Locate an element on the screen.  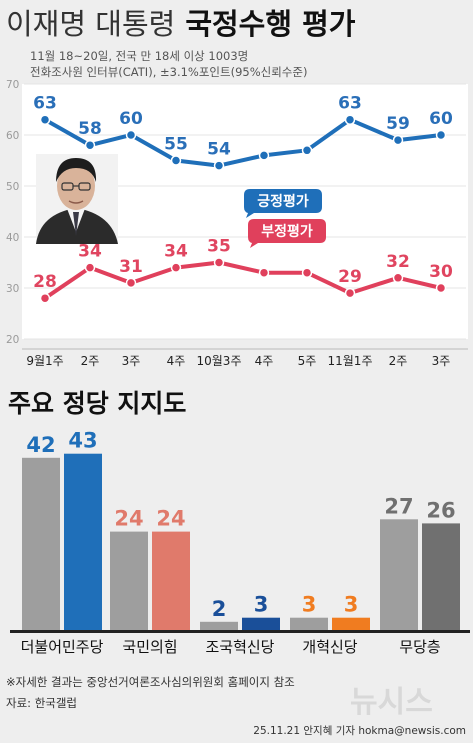
legend-negative-swatch is located at coordinates (287, 233).